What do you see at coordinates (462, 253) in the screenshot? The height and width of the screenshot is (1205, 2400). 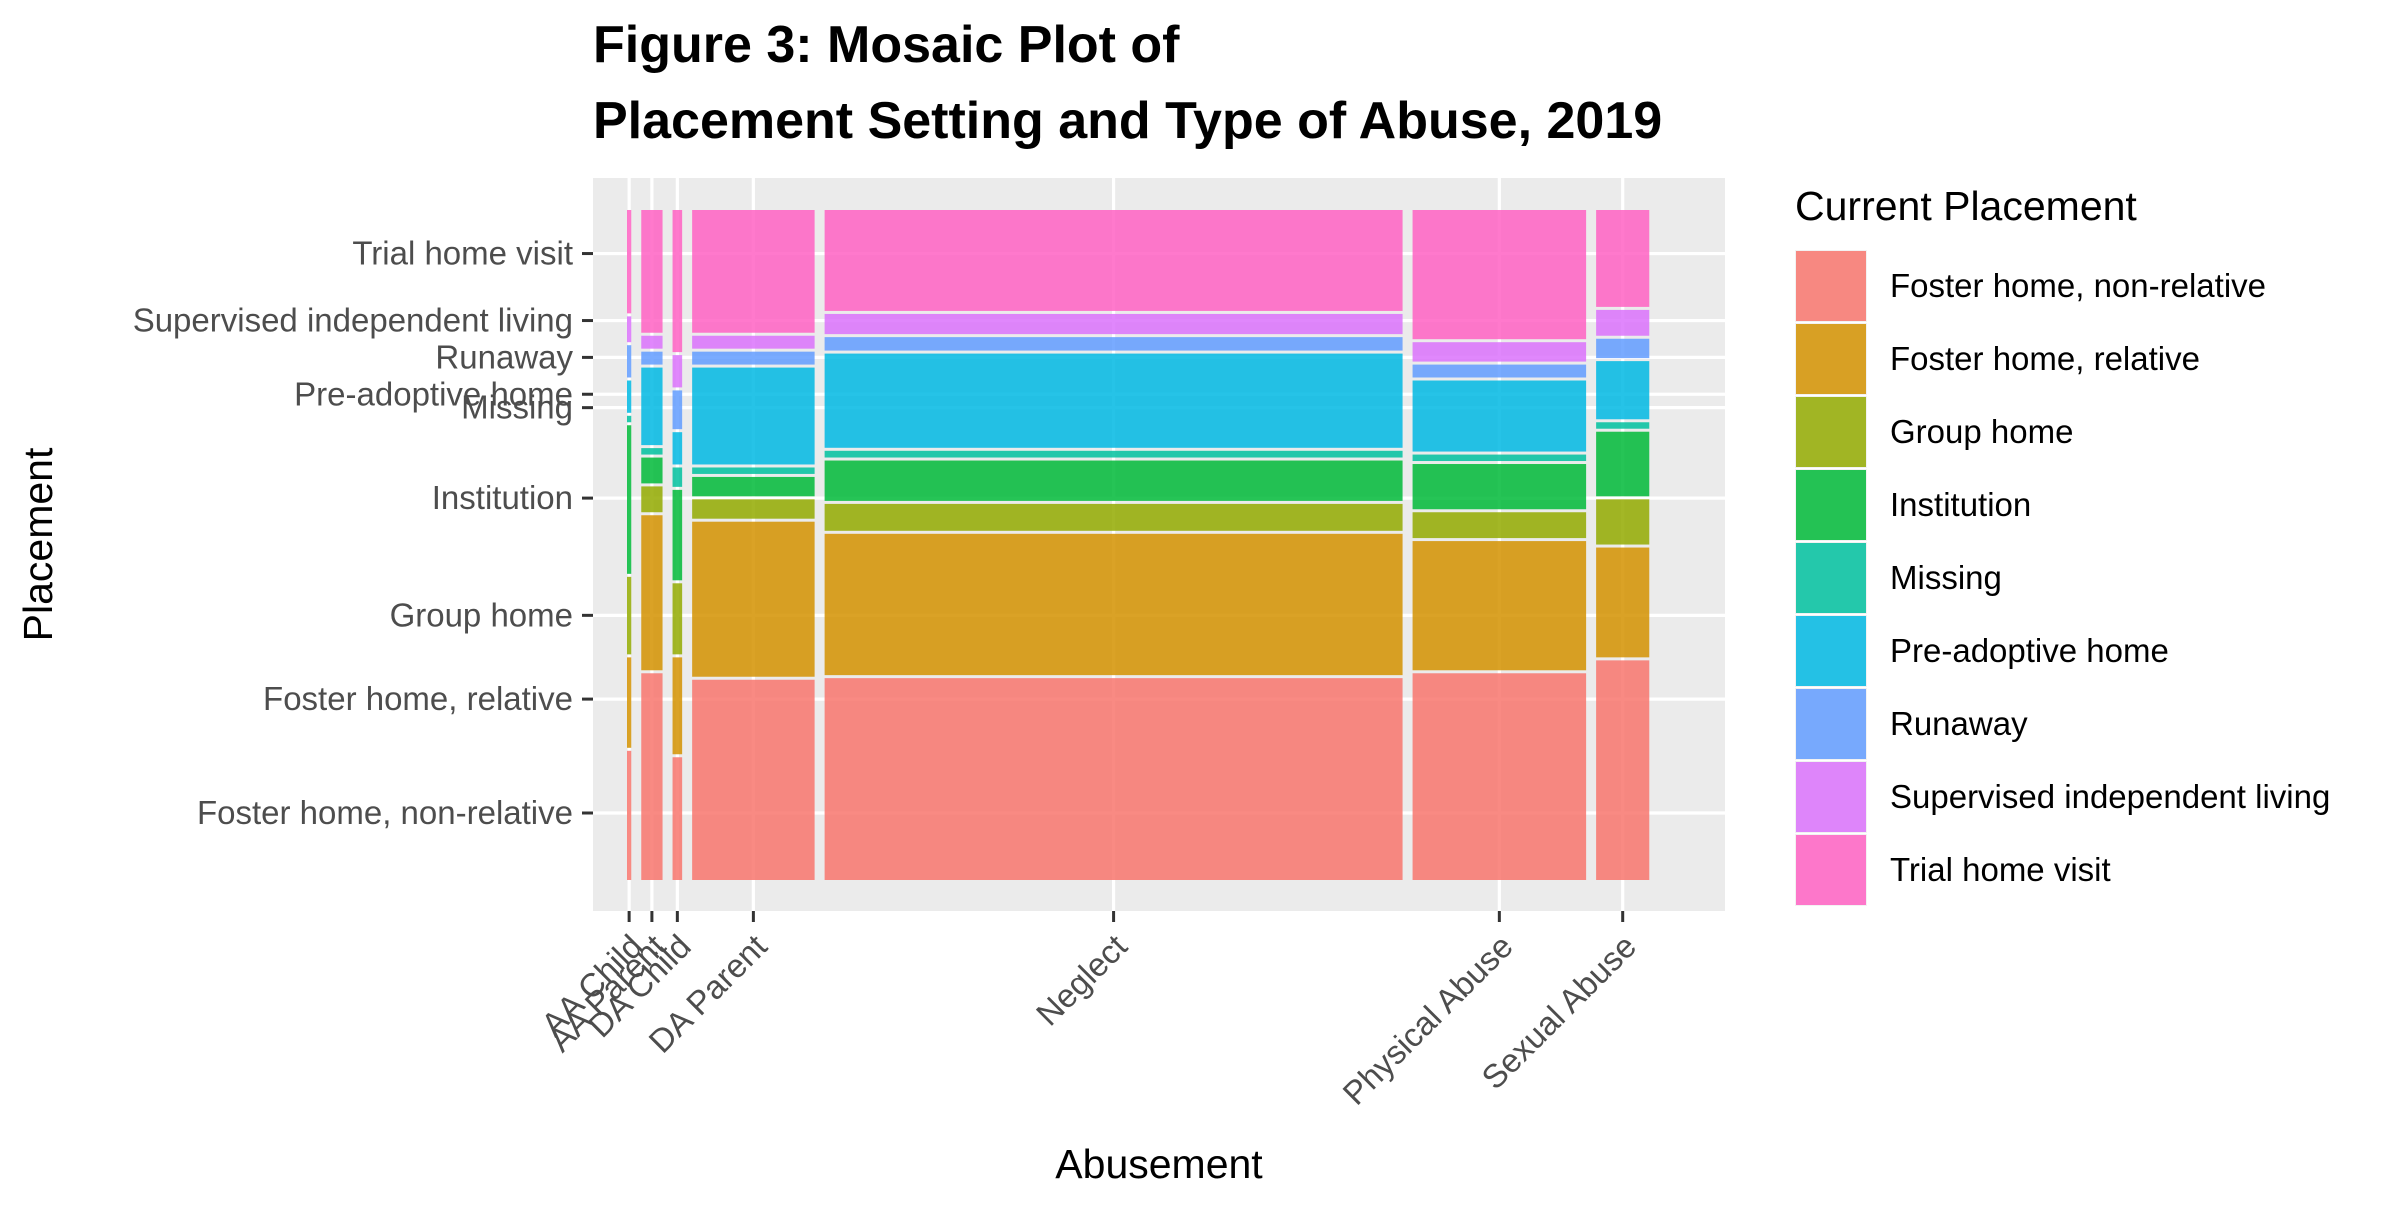 I see `y-tick-label: Trial home visit` at bounding box center [462, 253].